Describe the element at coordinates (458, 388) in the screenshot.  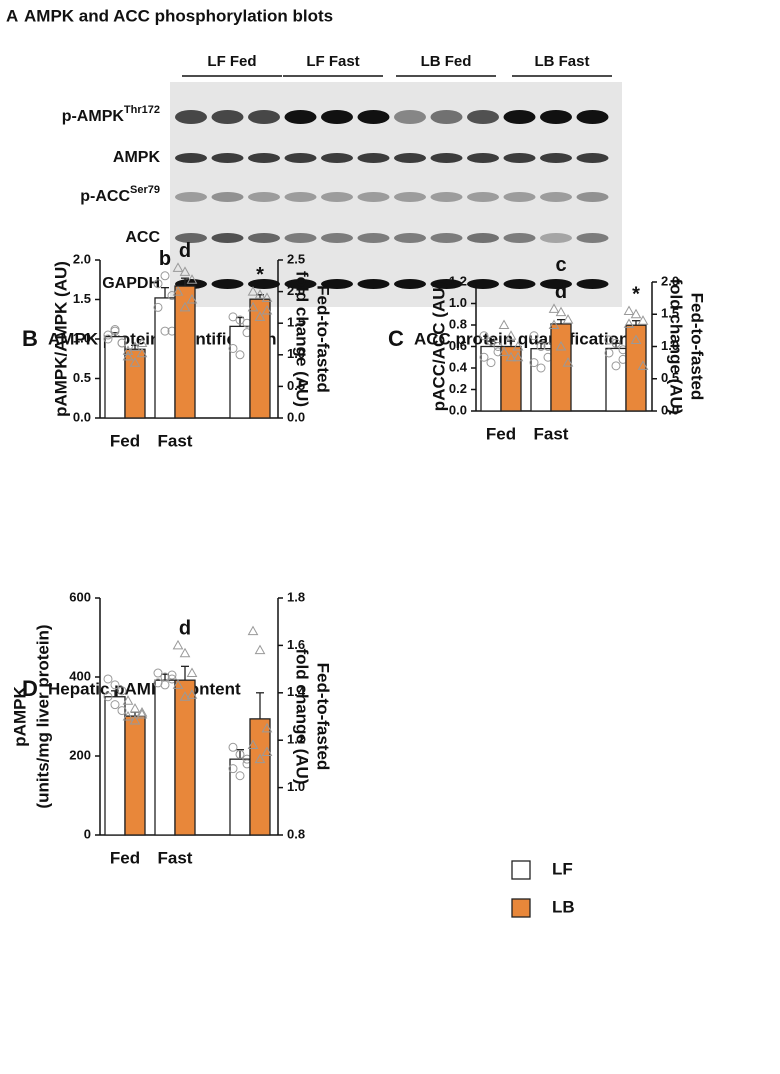
I see `y-tick-label: 0.2` at that location.